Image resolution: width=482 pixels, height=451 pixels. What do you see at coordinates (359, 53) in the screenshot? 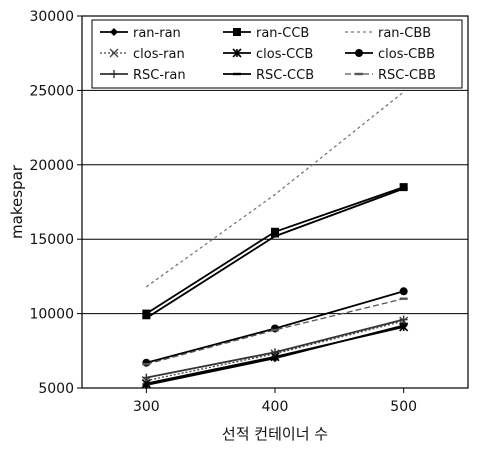
I see `legend-marker-clos-cbb` at bounding box center [359, 53].